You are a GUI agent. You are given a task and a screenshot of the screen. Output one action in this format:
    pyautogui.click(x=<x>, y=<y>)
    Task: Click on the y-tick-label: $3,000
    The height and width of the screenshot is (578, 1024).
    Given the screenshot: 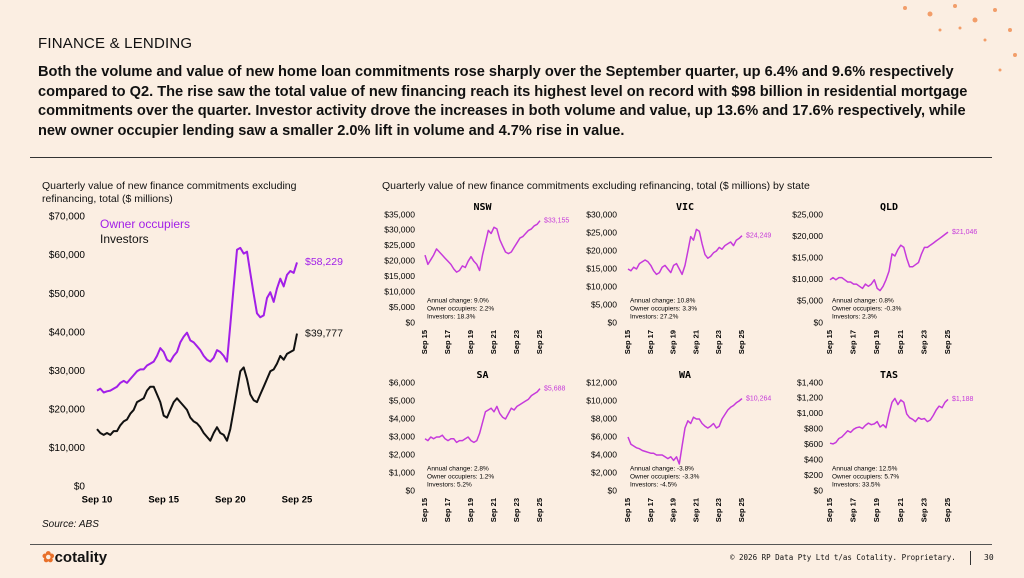 What is the action you would take?
    pyautogui.click(x=402, y=436)
    